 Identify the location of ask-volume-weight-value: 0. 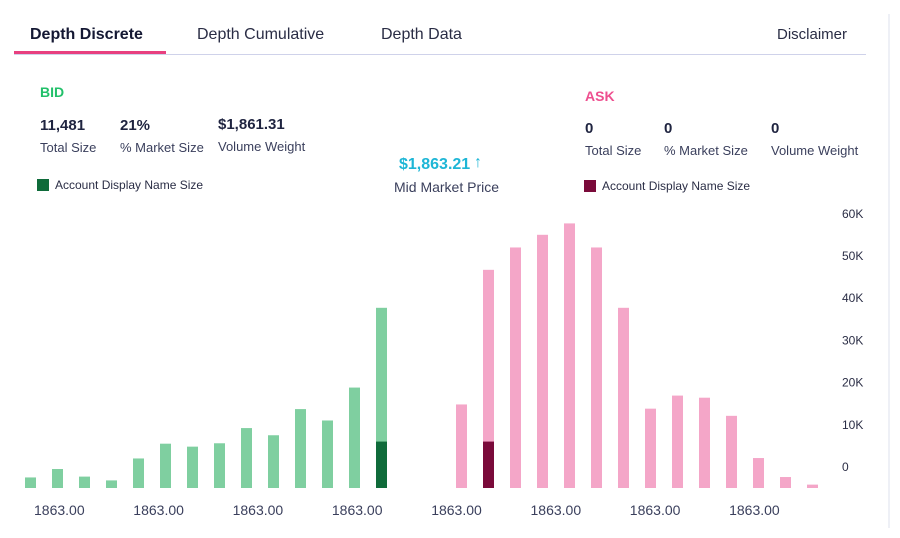
(775, 128).